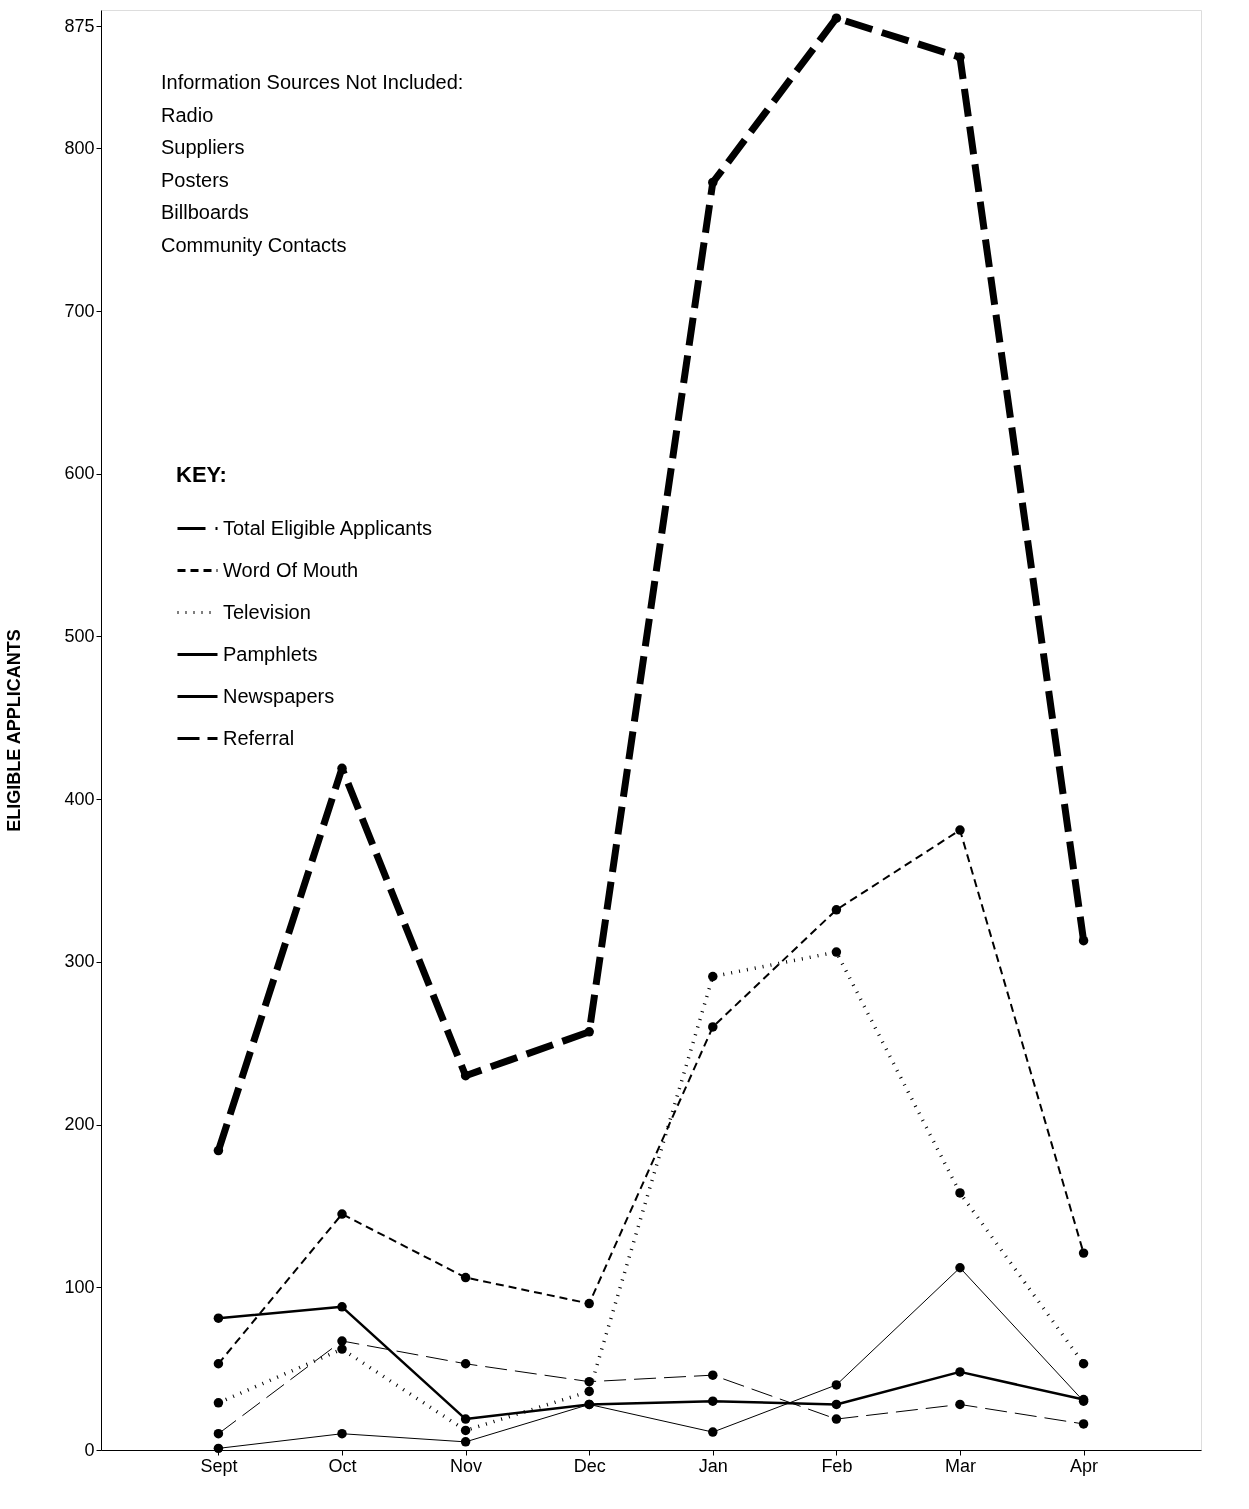 The width and height of the screenshot is (1249, 1509). I want to click on y-tick-label: 875, so click(79, 25).